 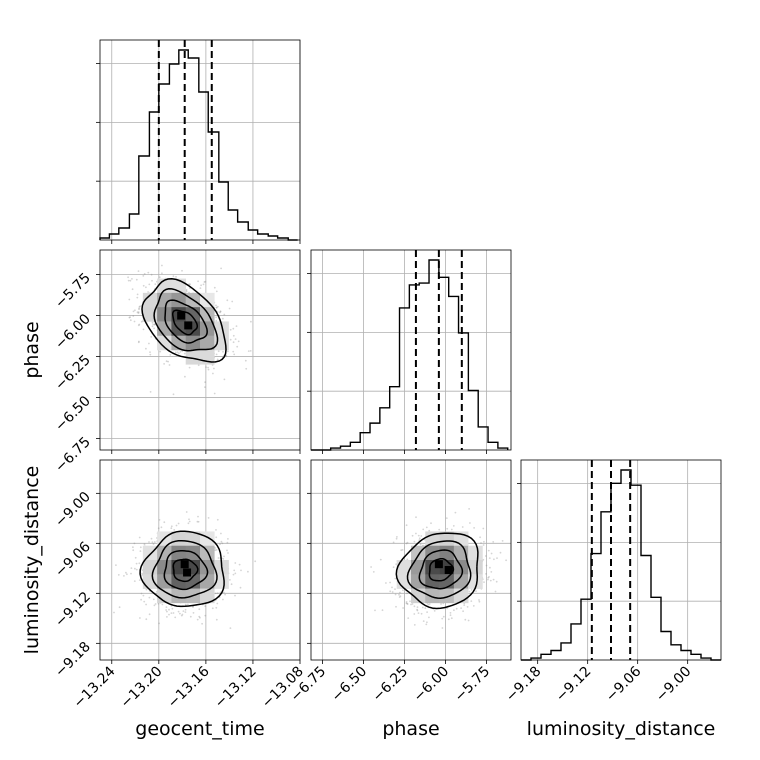 What do you see at coordinates (198, 145) in the screenshot?
I see `histogram-step` at bounding box center [198, 145].